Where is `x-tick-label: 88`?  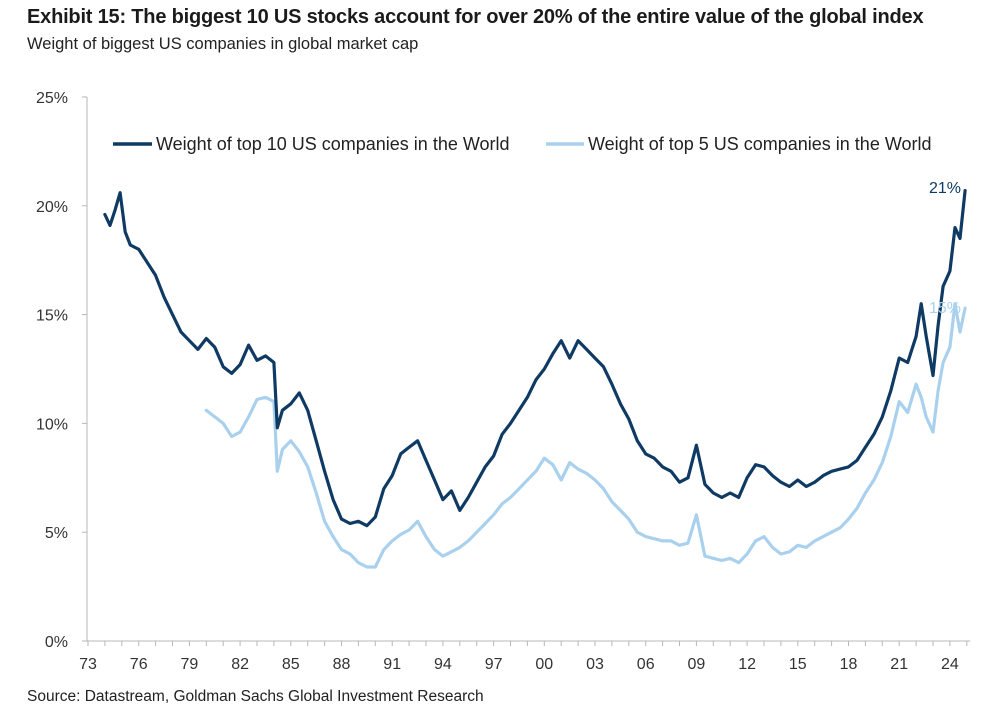
x-tick-label: 88 is located at coordinates (342, 664).